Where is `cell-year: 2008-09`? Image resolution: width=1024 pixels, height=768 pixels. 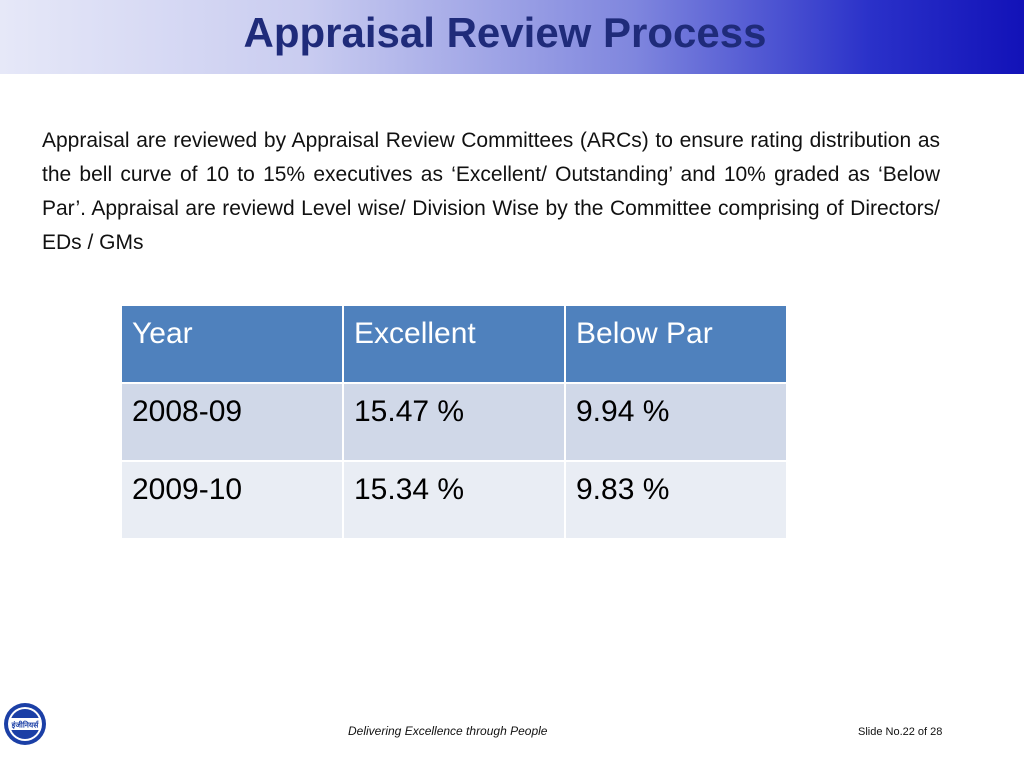
cell-year: 2008-09 is located at coordinates (232, 422).